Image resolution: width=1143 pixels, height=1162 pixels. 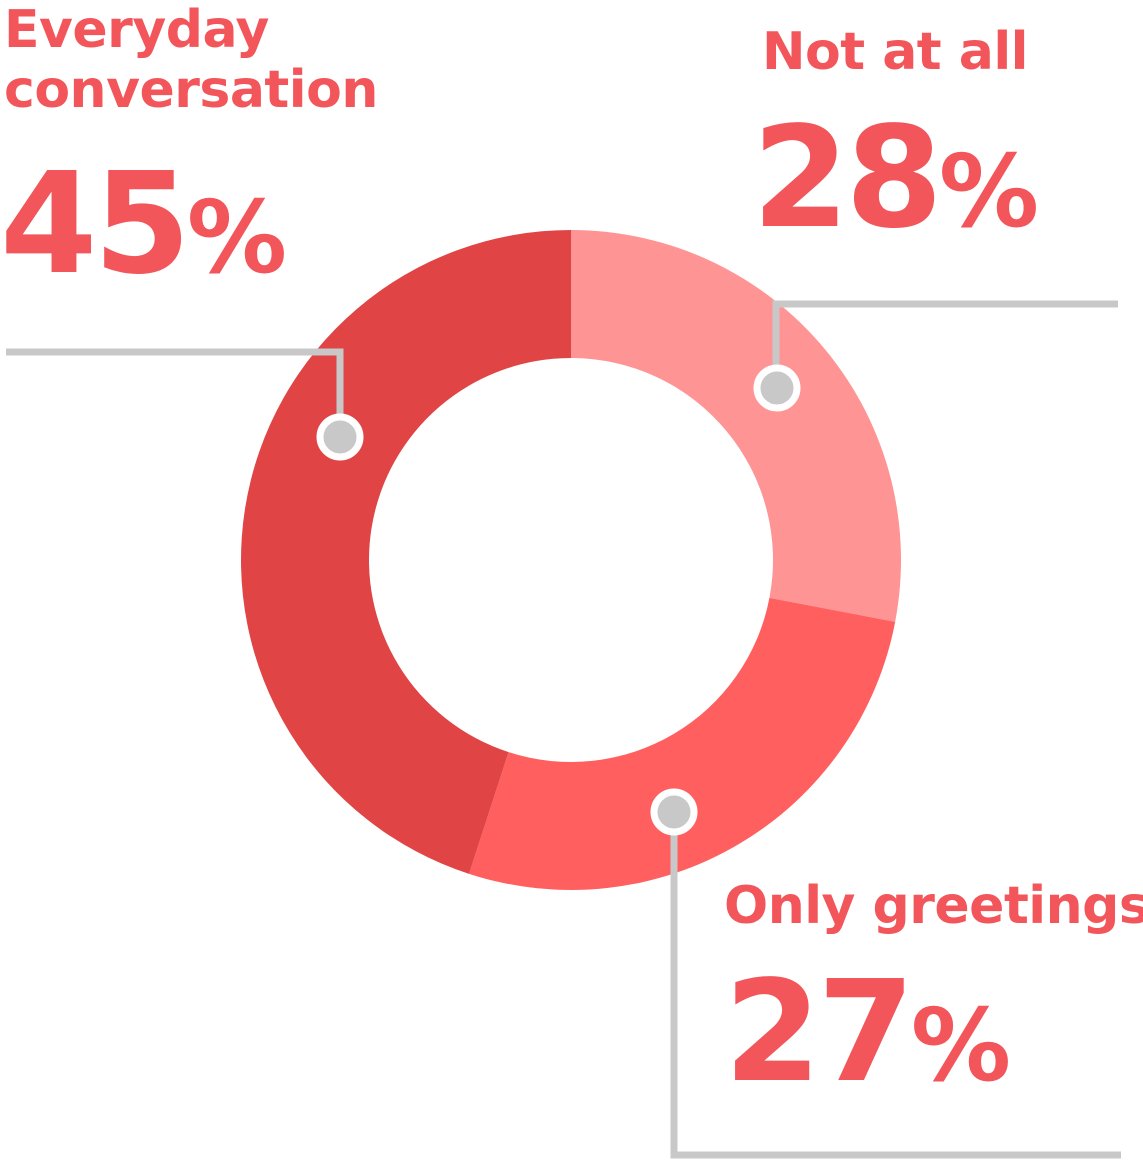 What do you see at coordinates (682, 743) in the screenshot?
I see `donut-slice-only-greetings` at bounding box center [682, 743].